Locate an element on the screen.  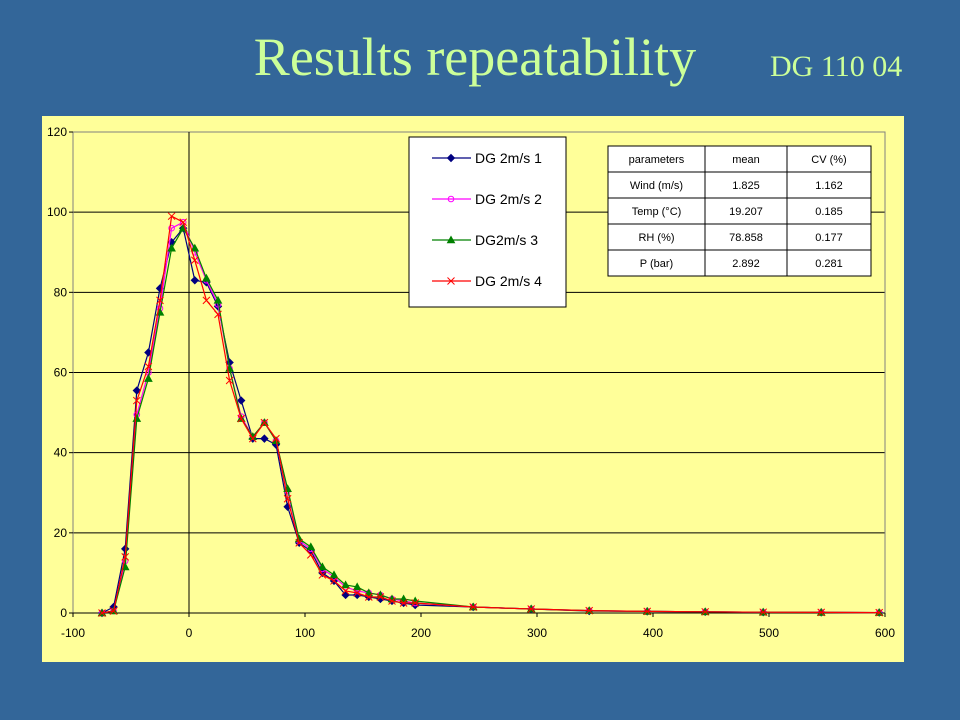
y-tick-label: 20 is located at coordinates (61, 533).